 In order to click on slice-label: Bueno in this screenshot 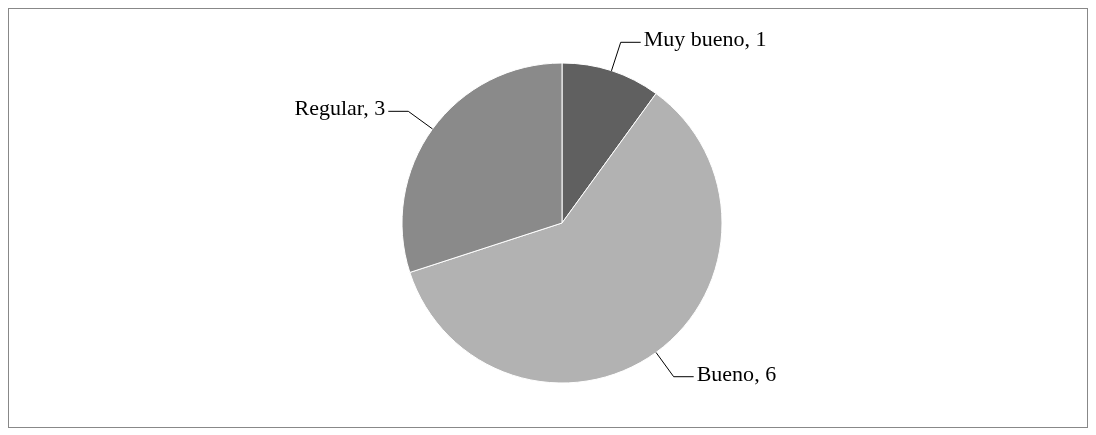, I will do `click(725, 373)`.